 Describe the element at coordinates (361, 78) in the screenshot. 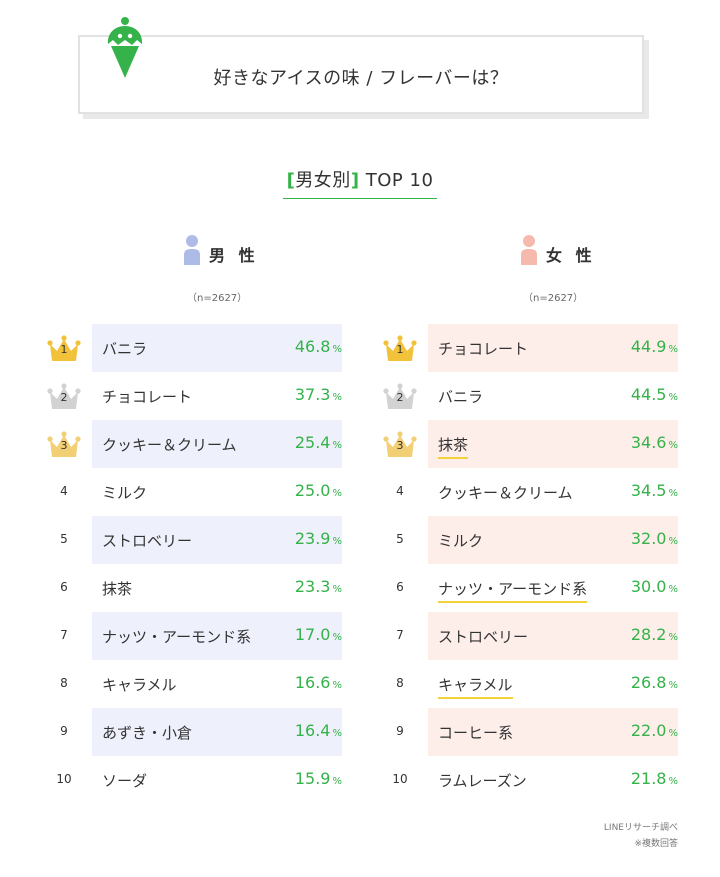

I see `page-title: 好きなアイスの味 / フレーバーは？` at that location.